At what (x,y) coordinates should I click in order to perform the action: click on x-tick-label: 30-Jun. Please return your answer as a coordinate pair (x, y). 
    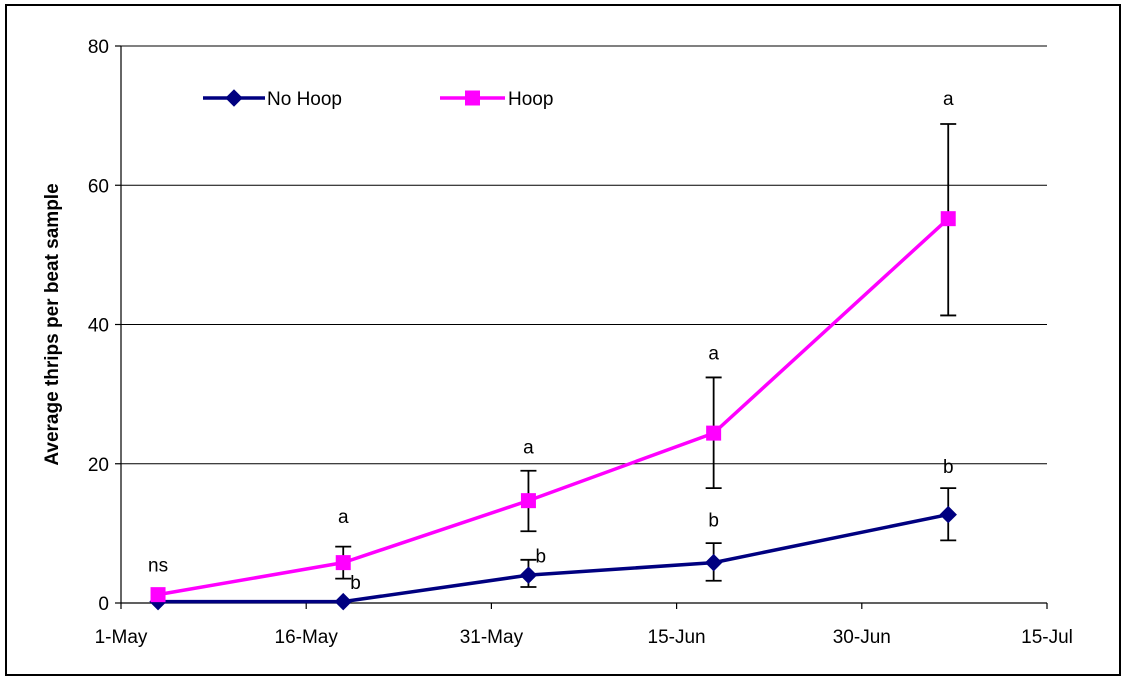
    Looking at the image, I should click on (862, 637).